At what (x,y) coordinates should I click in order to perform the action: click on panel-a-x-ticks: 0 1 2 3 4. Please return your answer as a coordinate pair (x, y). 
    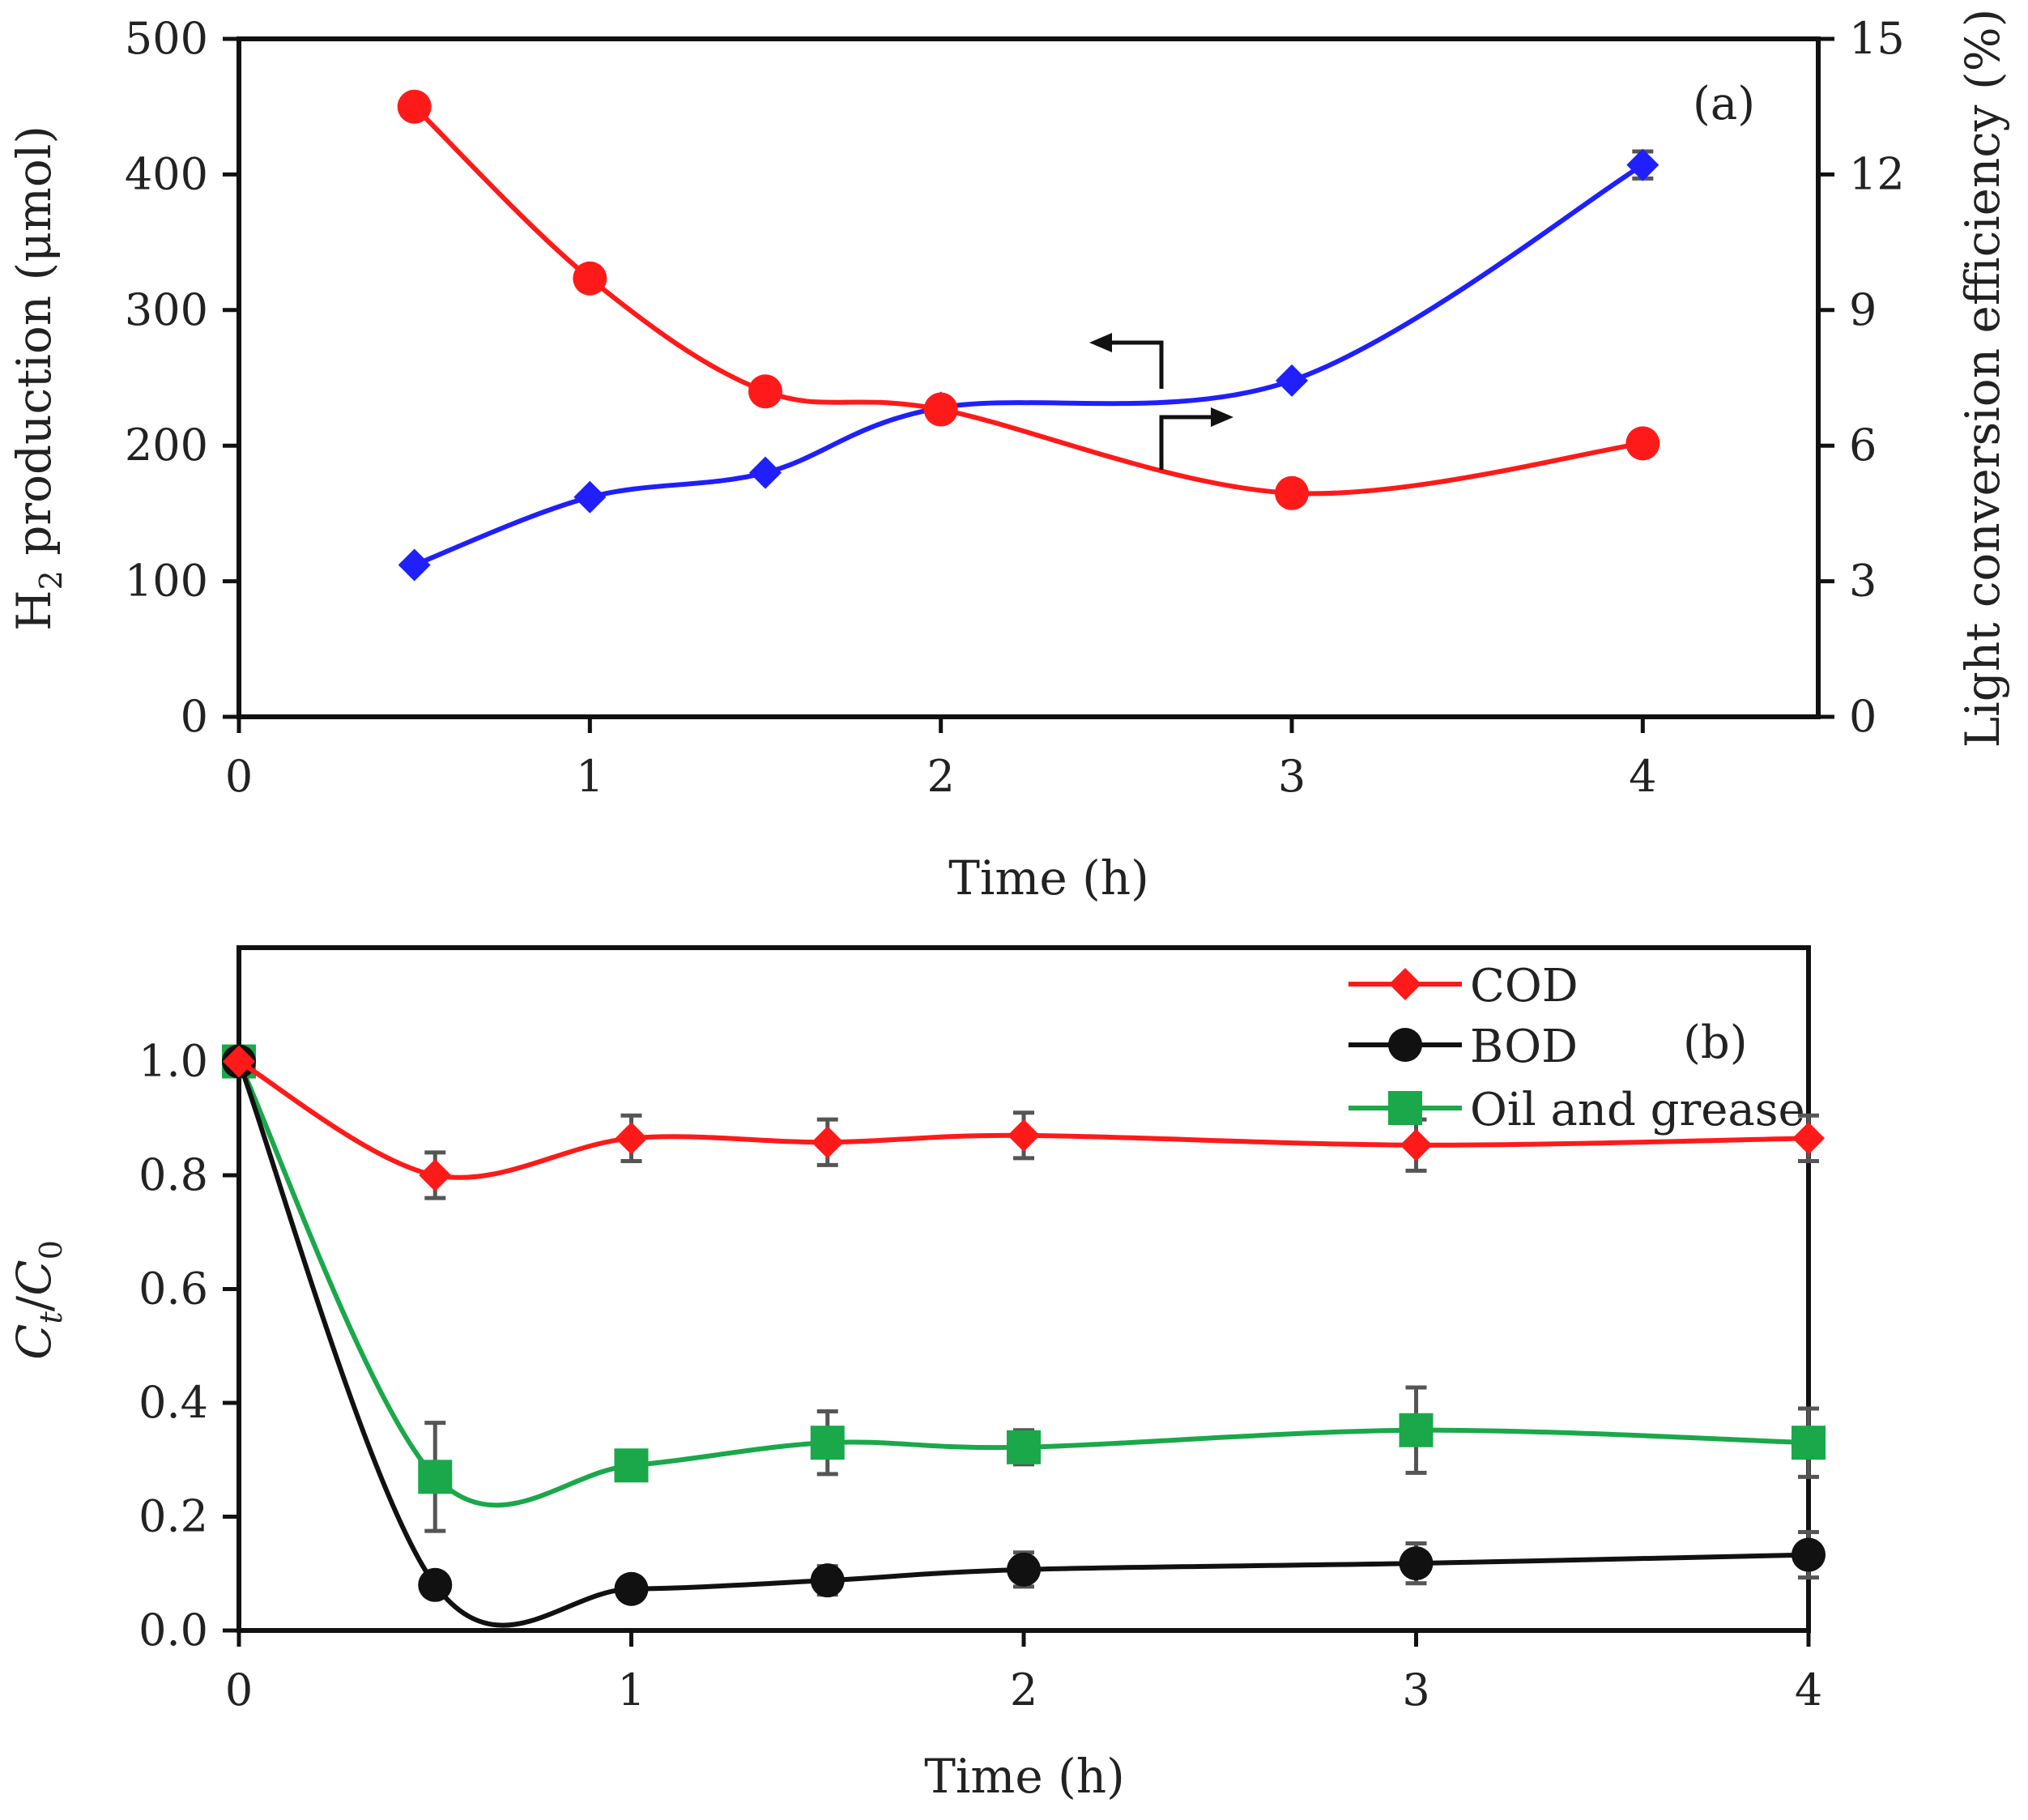
    Looking at the image, I should click on (941, 759).